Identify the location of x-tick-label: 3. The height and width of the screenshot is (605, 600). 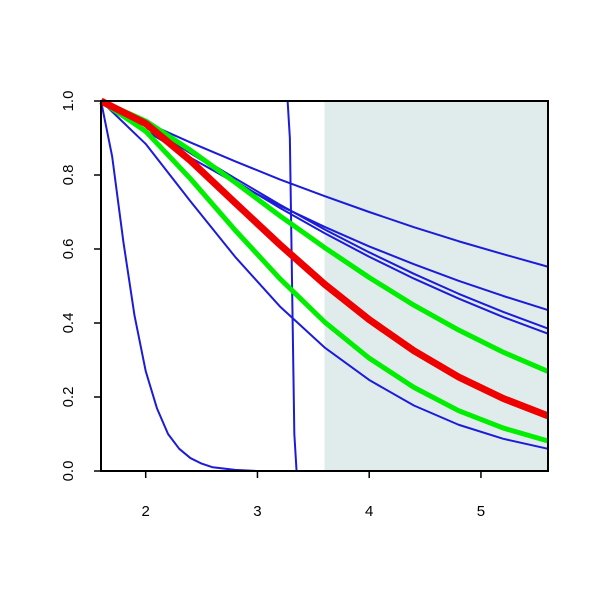
(257, 511).